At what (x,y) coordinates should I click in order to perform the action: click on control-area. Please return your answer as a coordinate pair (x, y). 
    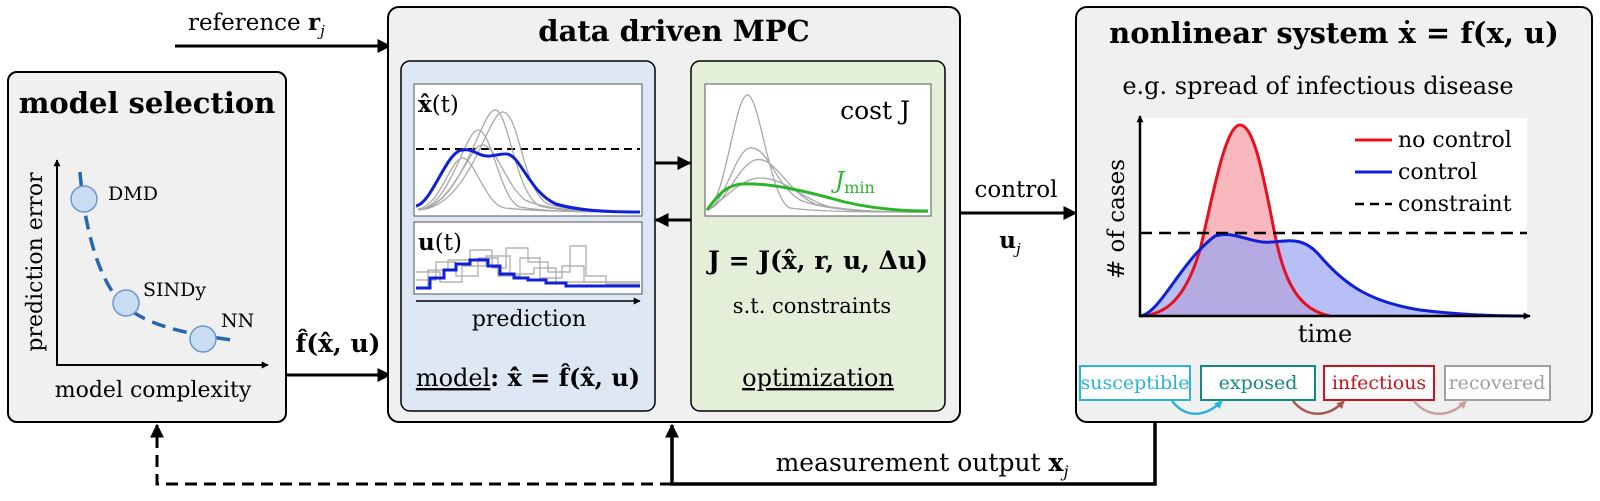
    Looking at the image, I should click on (1333, 275).